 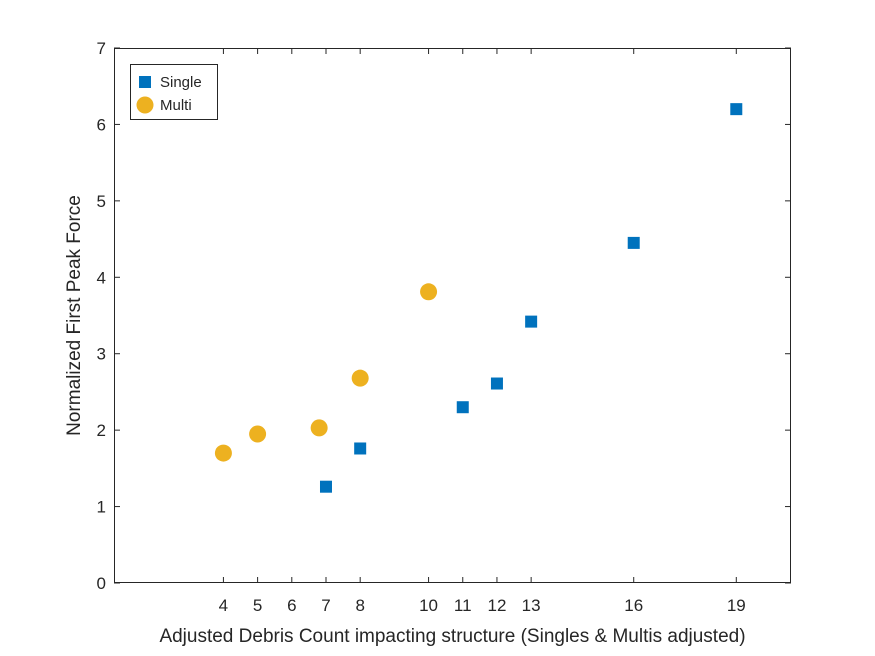 What do you see at coordinates (145, 82) in the screenshot?
I see `legend-marker-single` at bounding box center [145, 82].